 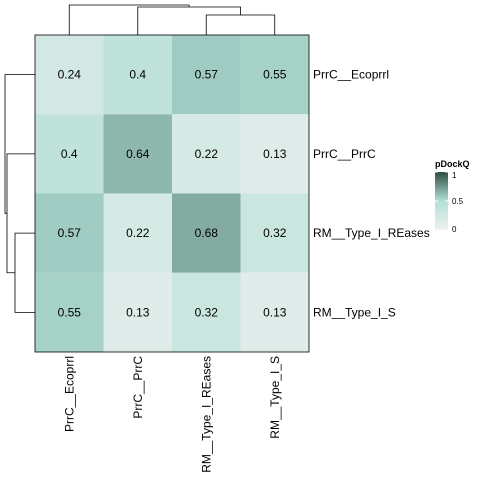 What do you see at coordinates (452, 196) in the screenshot?
I see `color-legend: pDockQ 1 0.5 0` at bounding box center [452, 196].